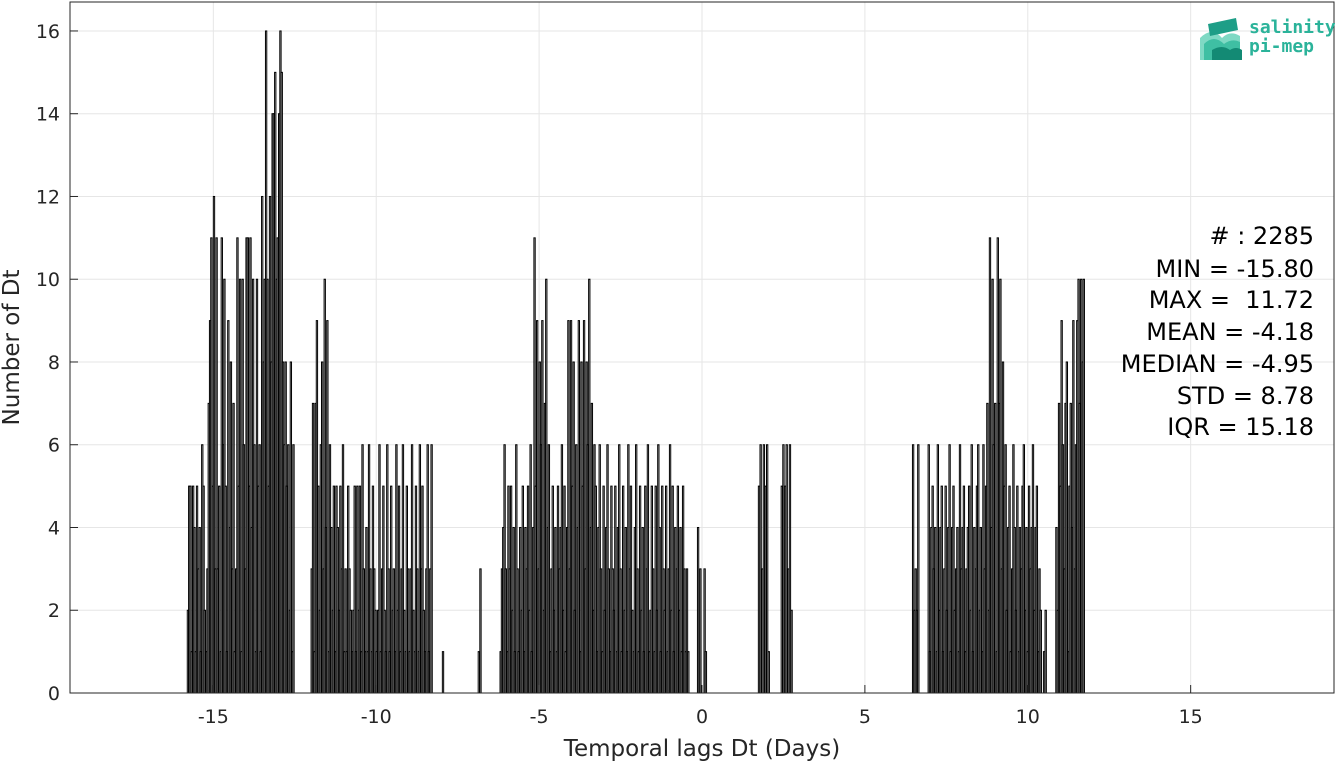  I want to click on stat-mean: MEAN = -4.18, so click(1230, 332).